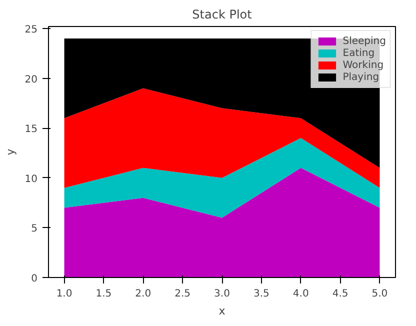 Image resolution: width=416 pixels, height=326 pixels. I want to click on x-tick-label: 2.5, so click(182, 294).